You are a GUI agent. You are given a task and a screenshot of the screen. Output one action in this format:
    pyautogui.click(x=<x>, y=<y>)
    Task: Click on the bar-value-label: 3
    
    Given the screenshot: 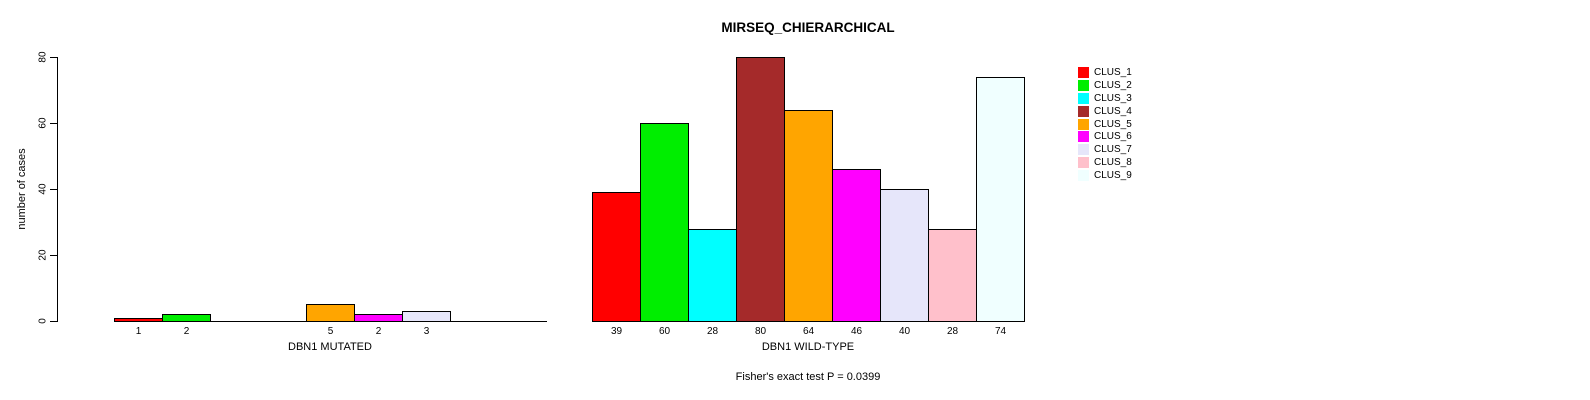 What is the action you would take?
    pyautogui.click(x=426, y=331)
    